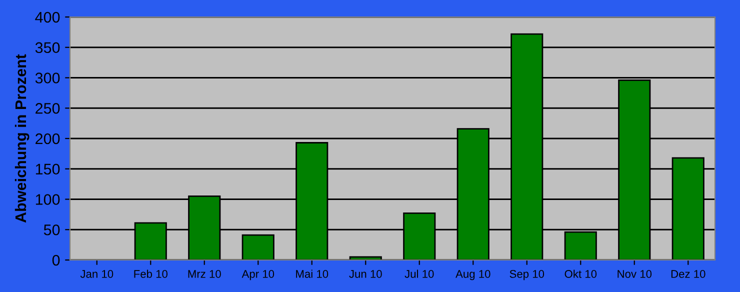 The height and width of the screenshot is (292, 740). I want to click on y-tick-label: 200, so click(48, 138).